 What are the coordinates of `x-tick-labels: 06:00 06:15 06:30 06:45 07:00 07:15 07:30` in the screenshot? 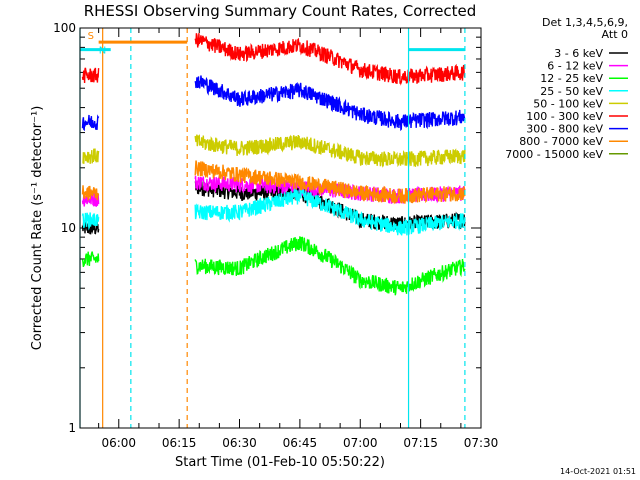 It's located at (299, 443).